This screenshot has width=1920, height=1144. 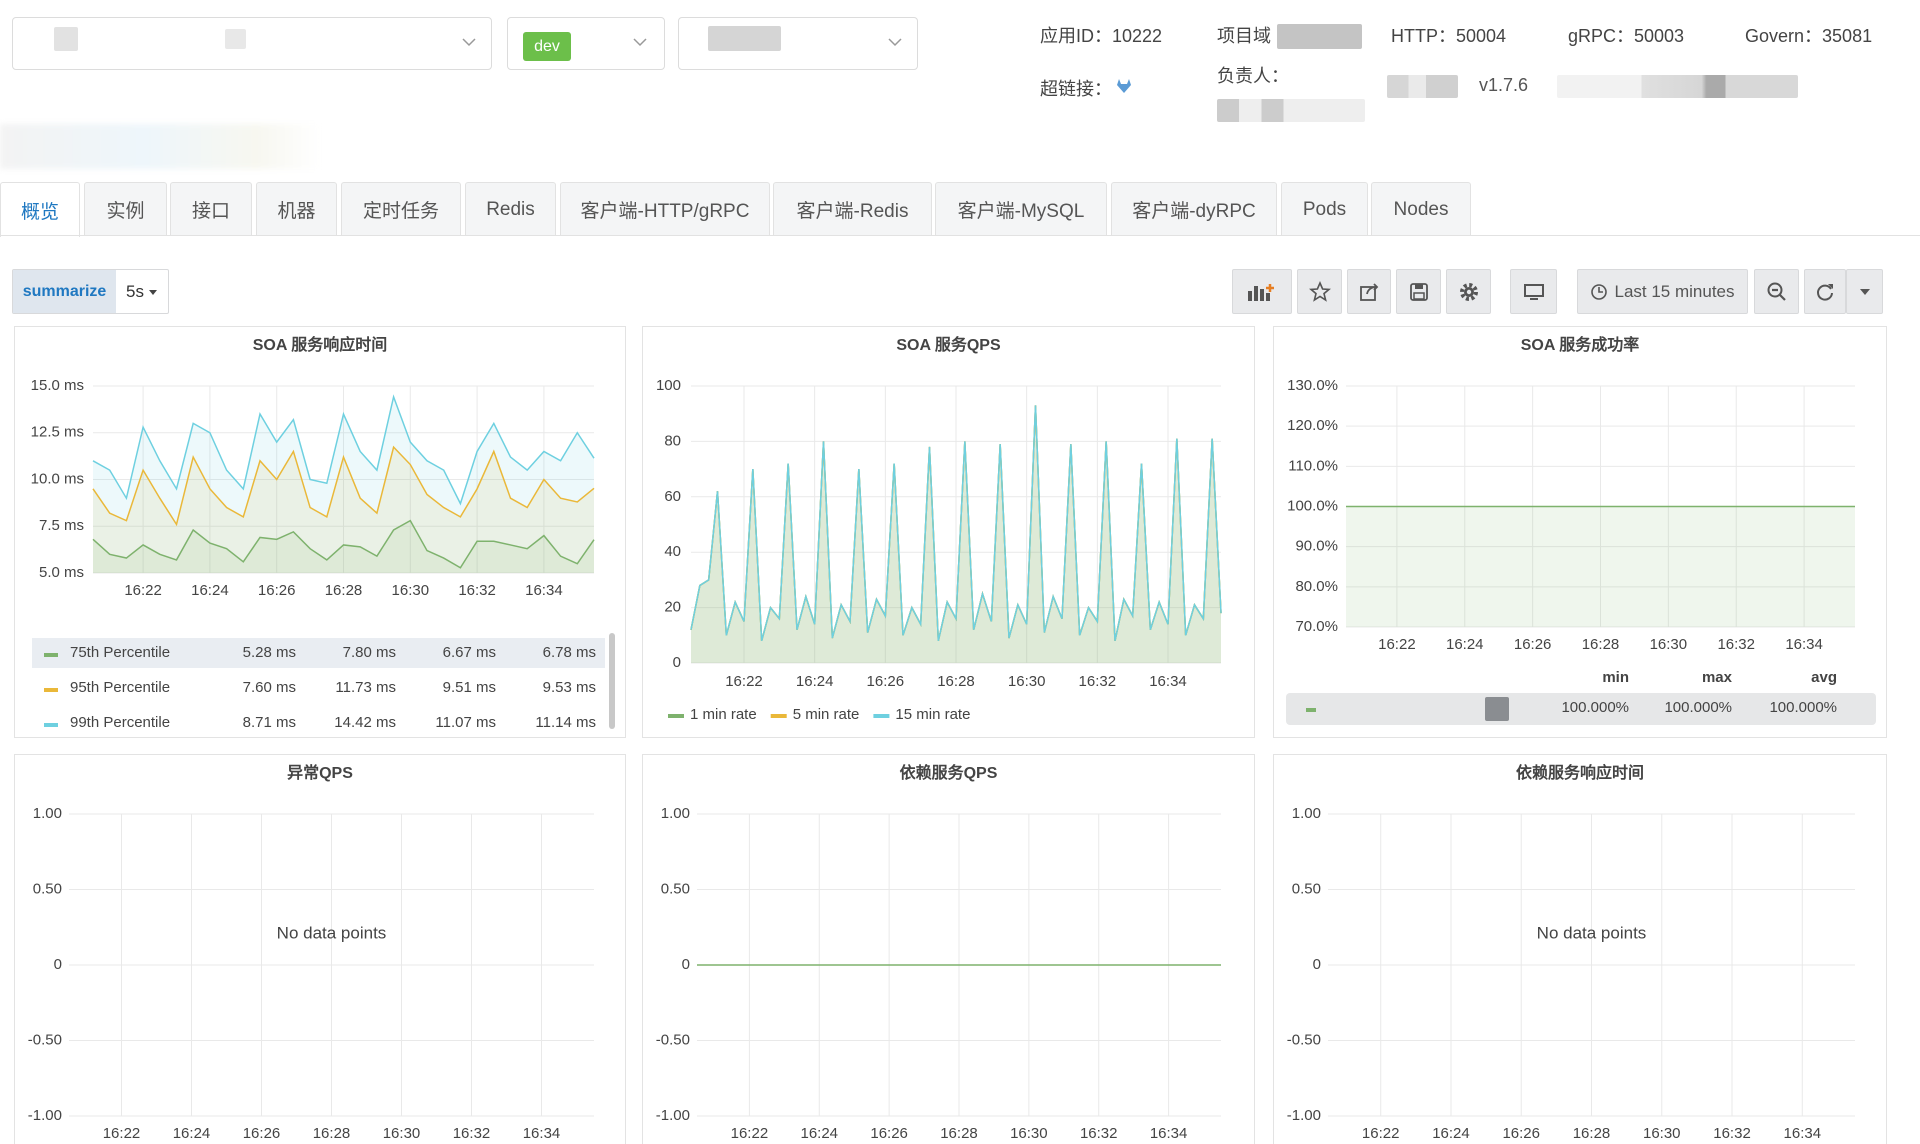 What do you see at coordinates (40, 209) in the screenshot?
I see `tab: 概览` at bounding box center [40, 209].